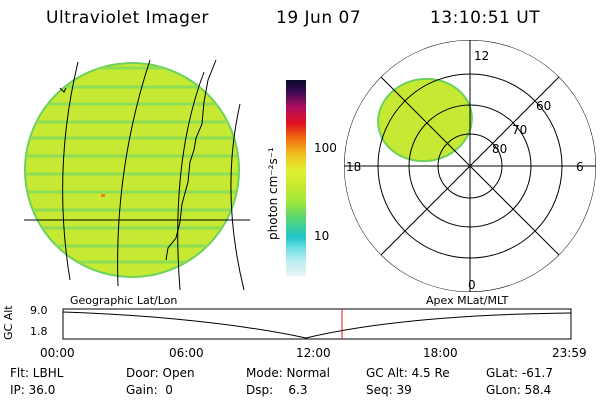 The height and width of the screenshot is (400, 600). I want to click on colorbar-tick-100: 100, so click(325, 148).